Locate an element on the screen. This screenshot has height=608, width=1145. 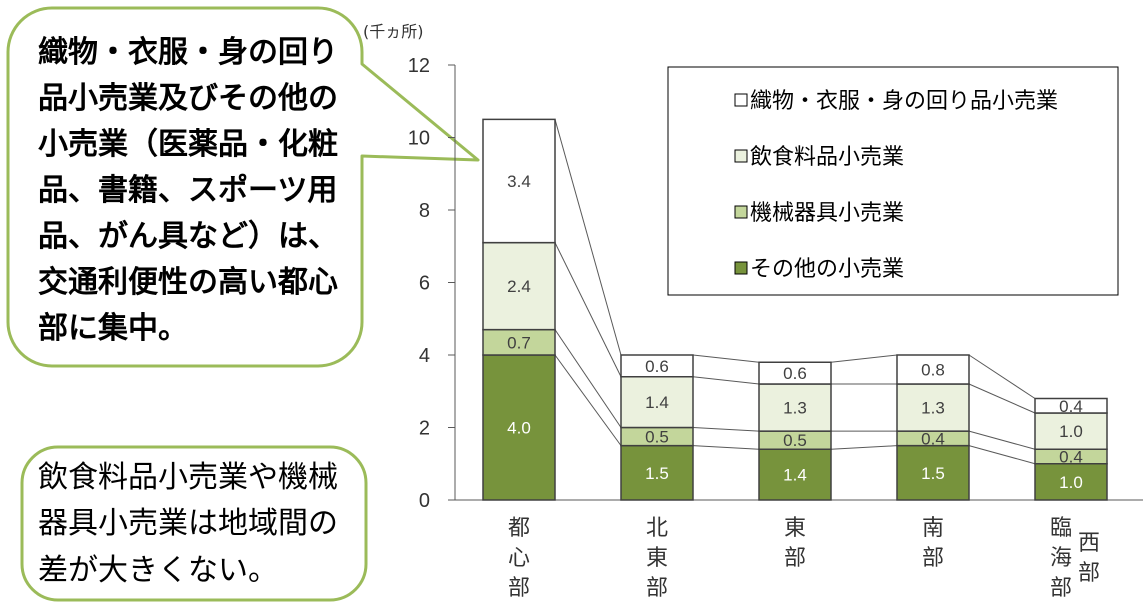
legend-label: 機械器具小売業 is located at coordinates (827, 213).